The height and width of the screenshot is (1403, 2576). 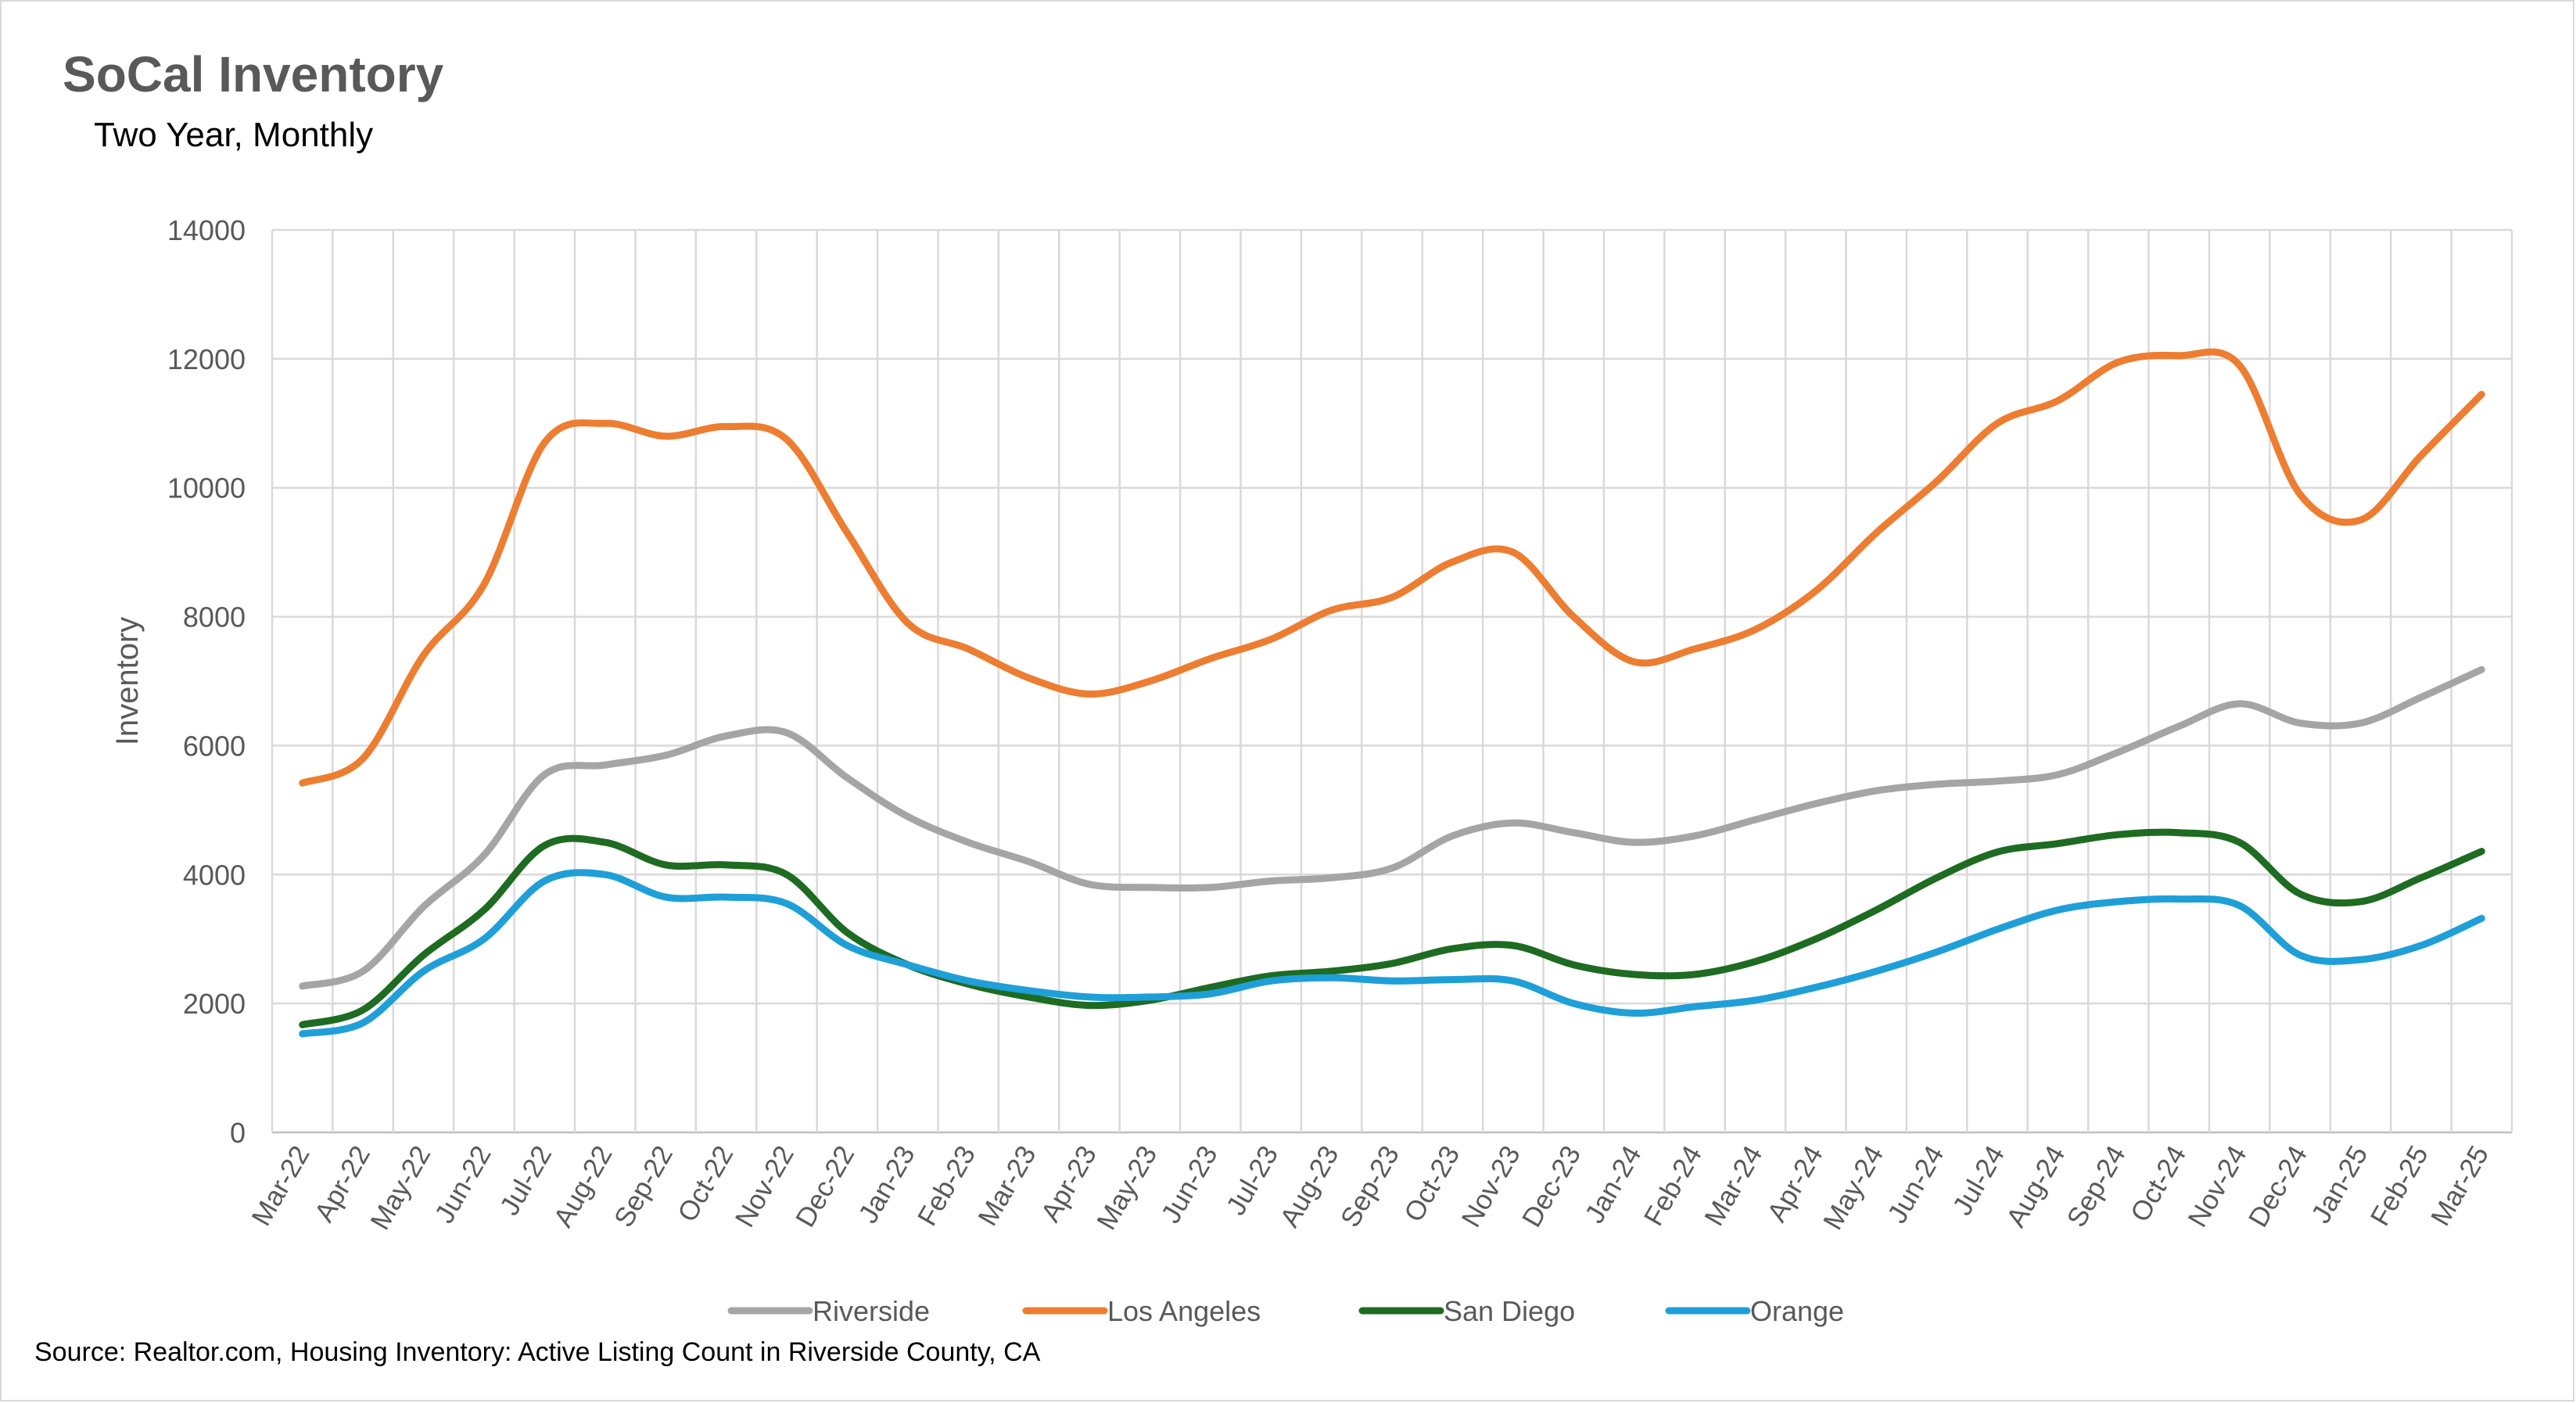 I want to click on x-tick-label: Jul-24, so click(x=1979, y=1181).